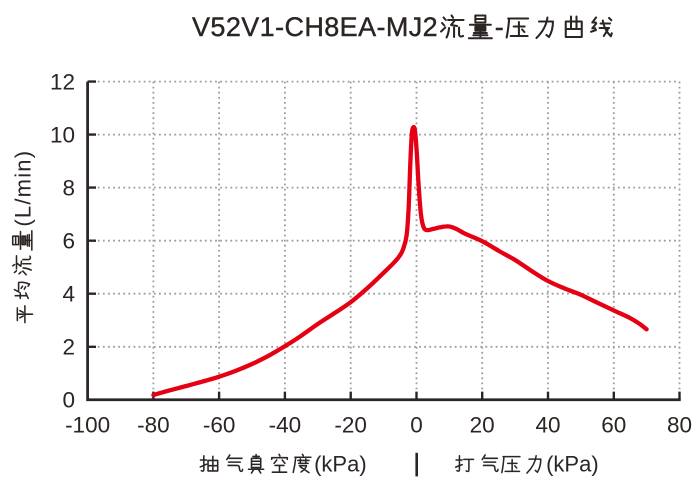 The width and height of the screenshot is (700, 491). I want to click on svg-text: 2, so click(68, 347).